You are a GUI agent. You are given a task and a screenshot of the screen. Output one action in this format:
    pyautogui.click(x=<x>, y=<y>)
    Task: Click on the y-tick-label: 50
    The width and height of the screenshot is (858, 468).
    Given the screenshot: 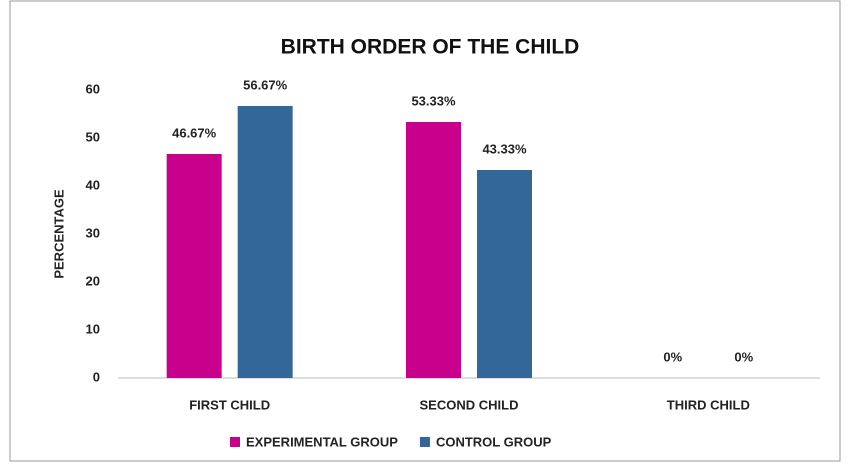 What is the action you would take?
    pyautogui.click(x=93, y=136)
    